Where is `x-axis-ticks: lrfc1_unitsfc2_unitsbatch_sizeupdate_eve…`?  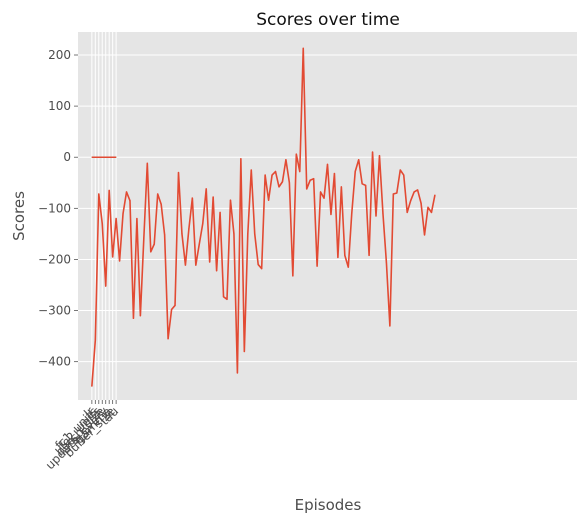 x-axis-ticks: lrfc1_unitsfc2_unitsbatch_sizeupdate_eve… is located at coordinates (82, 436).